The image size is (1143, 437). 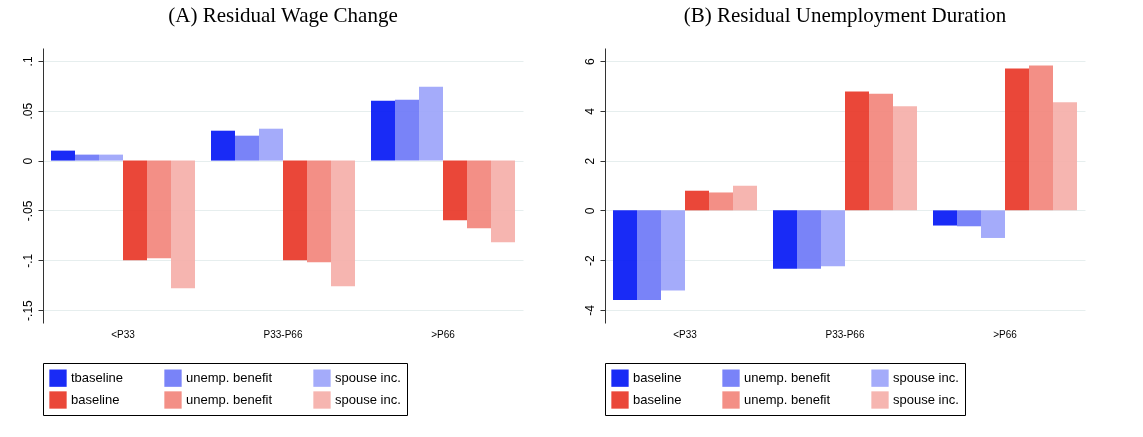 What do you see at coordinates (27, 61) in the screenshot?
I see `y-tick-label: .1` at bounding box center [27, 61].